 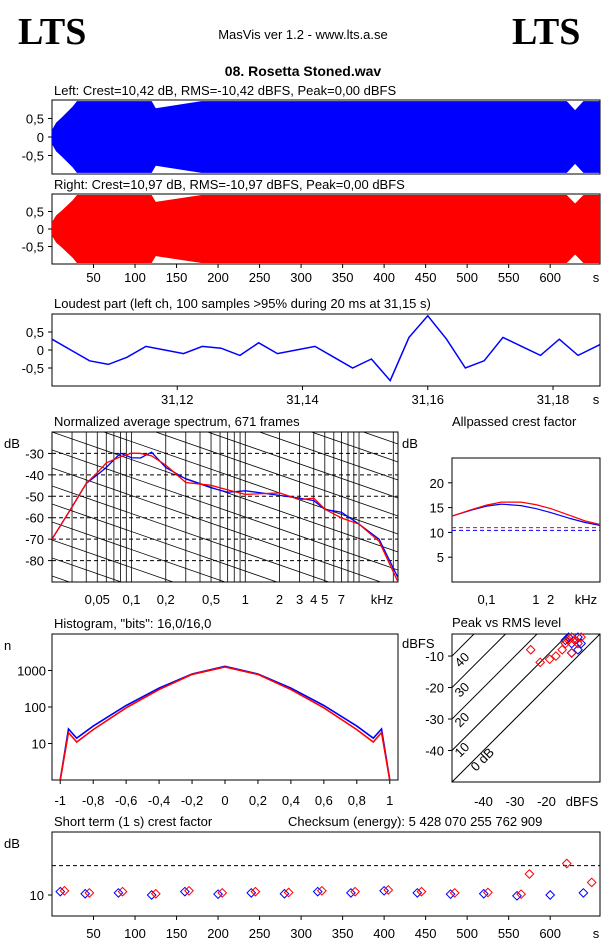 What do you see at coordinates (384, 933) in the screenshot?
I see `short-term-crest-xtick-label: 400` at bounding box center [384, 933].